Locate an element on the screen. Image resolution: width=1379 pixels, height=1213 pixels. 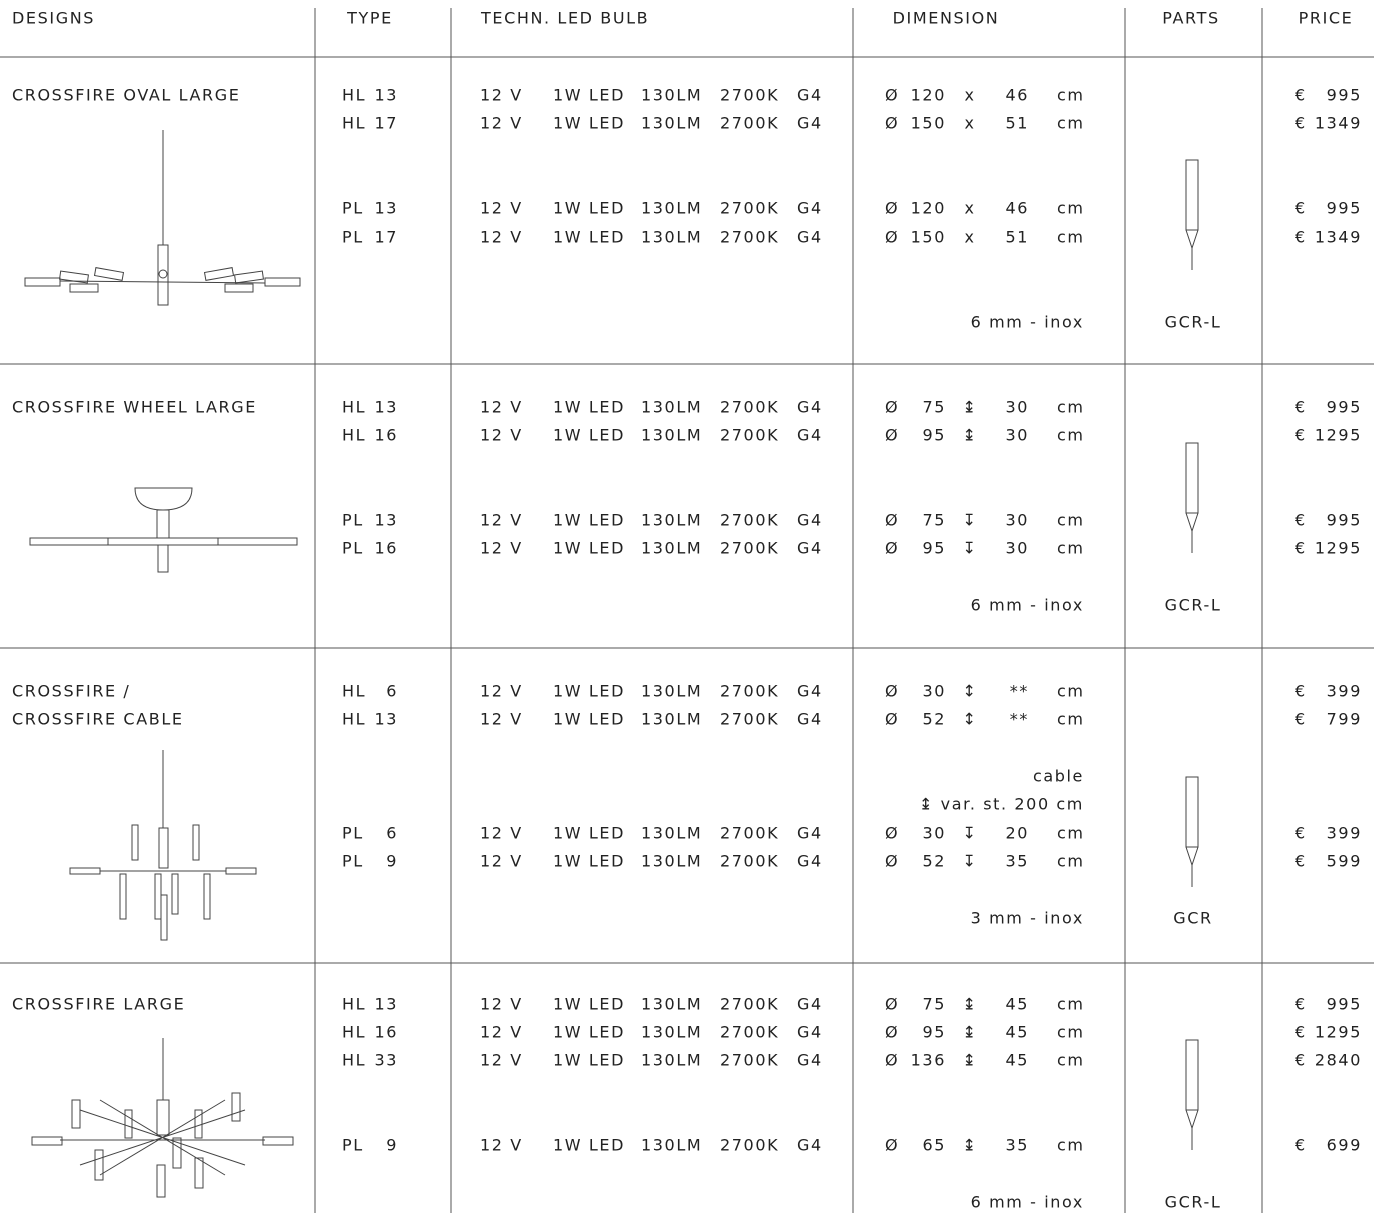
dimension-note: ↨ var. st. 200 cm is located at coordinates (1001, 804).